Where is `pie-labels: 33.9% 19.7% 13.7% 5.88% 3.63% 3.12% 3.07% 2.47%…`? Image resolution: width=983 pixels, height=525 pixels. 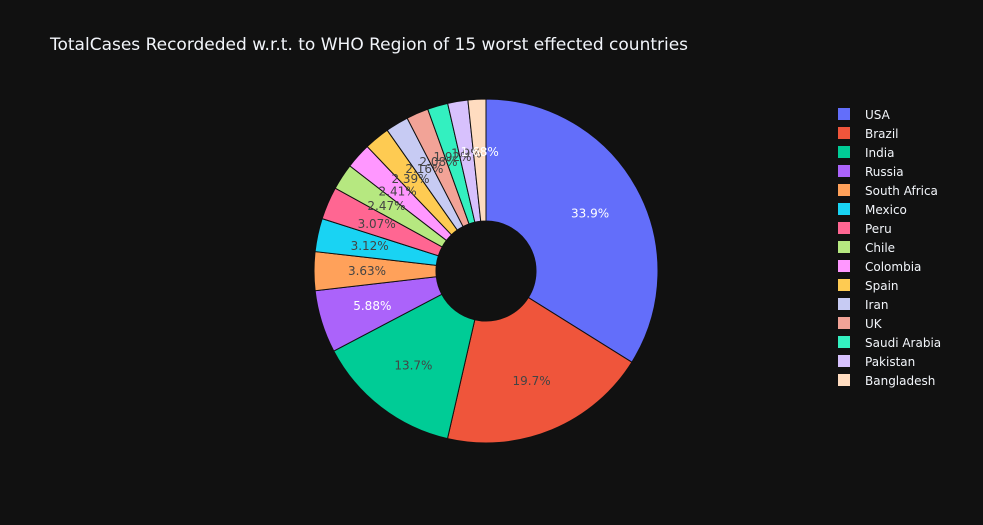 pie-labels: 33.9% 19.7% 13.7% 5.88% 3.63% 3.12% 3.07% 2.47%… is located at coordinates (478, 266).